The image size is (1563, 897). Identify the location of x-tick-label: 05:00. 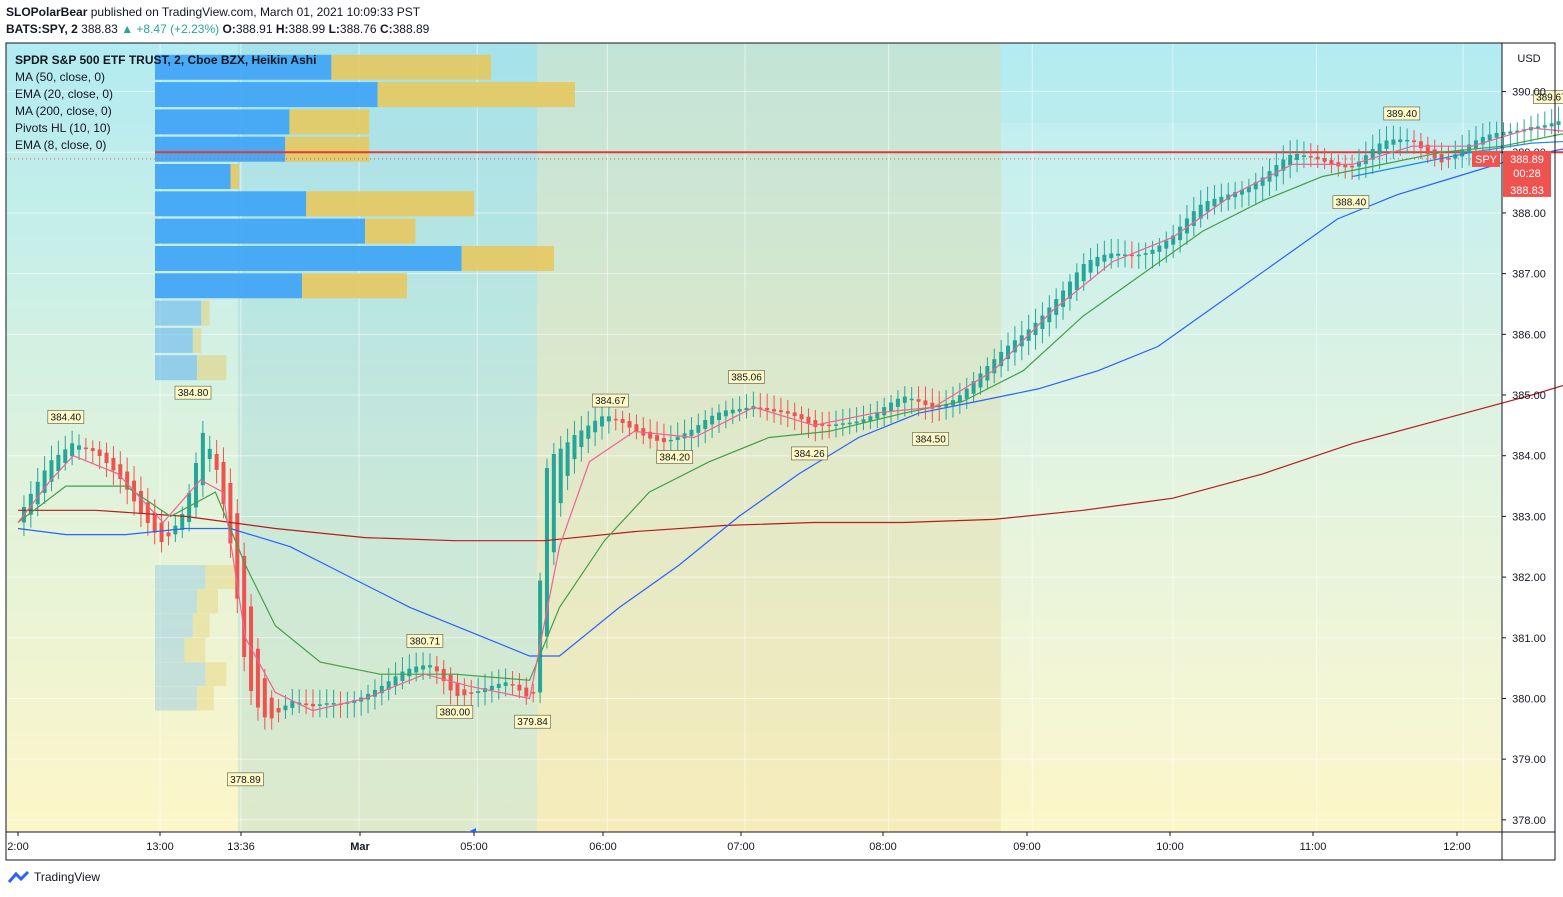
(474, 847).